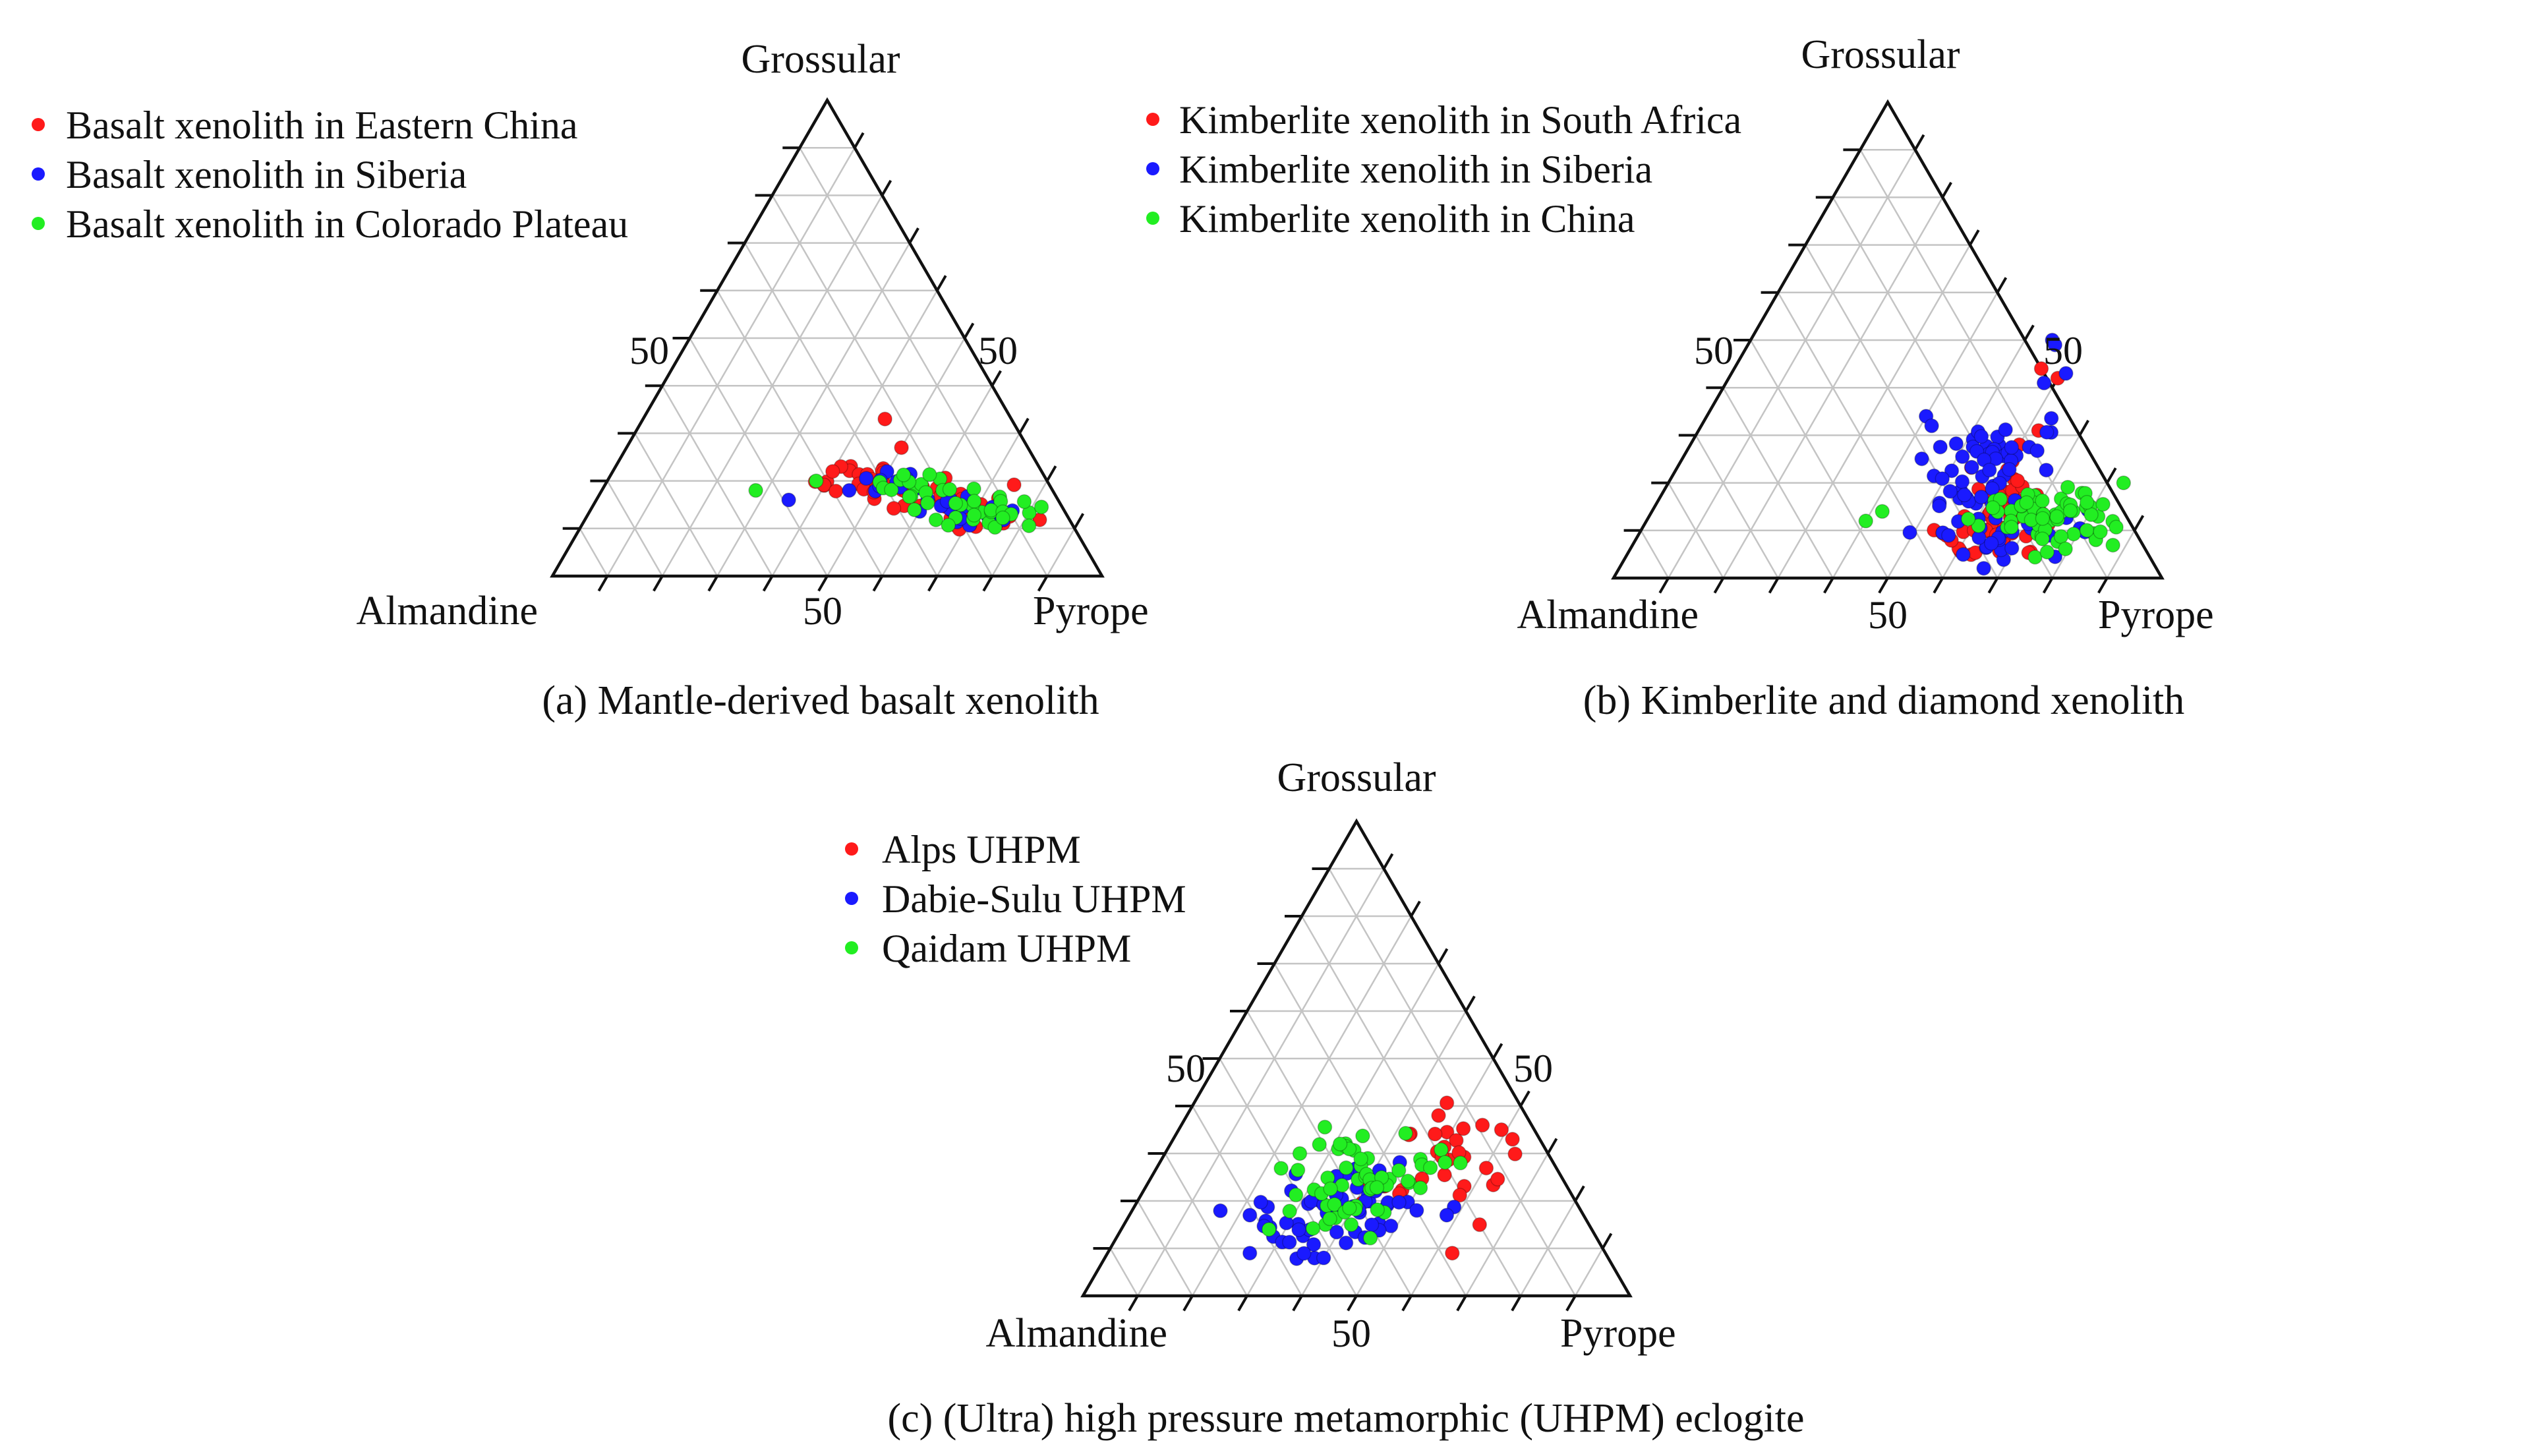  I want to click on edge-tick-label-right: 50, so click(998, 350).